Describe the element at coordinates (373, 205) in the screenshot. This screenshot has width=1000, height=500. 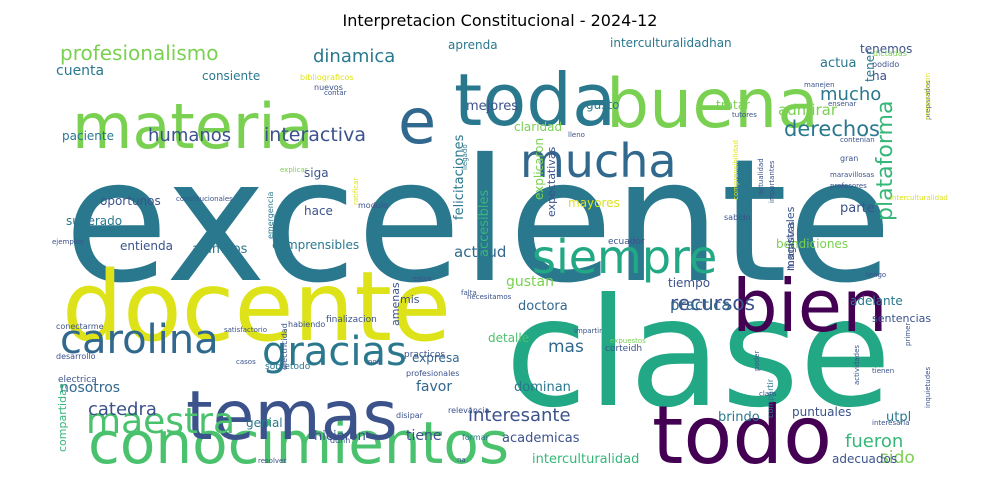
I see `word-modulo: modulo` at that location.